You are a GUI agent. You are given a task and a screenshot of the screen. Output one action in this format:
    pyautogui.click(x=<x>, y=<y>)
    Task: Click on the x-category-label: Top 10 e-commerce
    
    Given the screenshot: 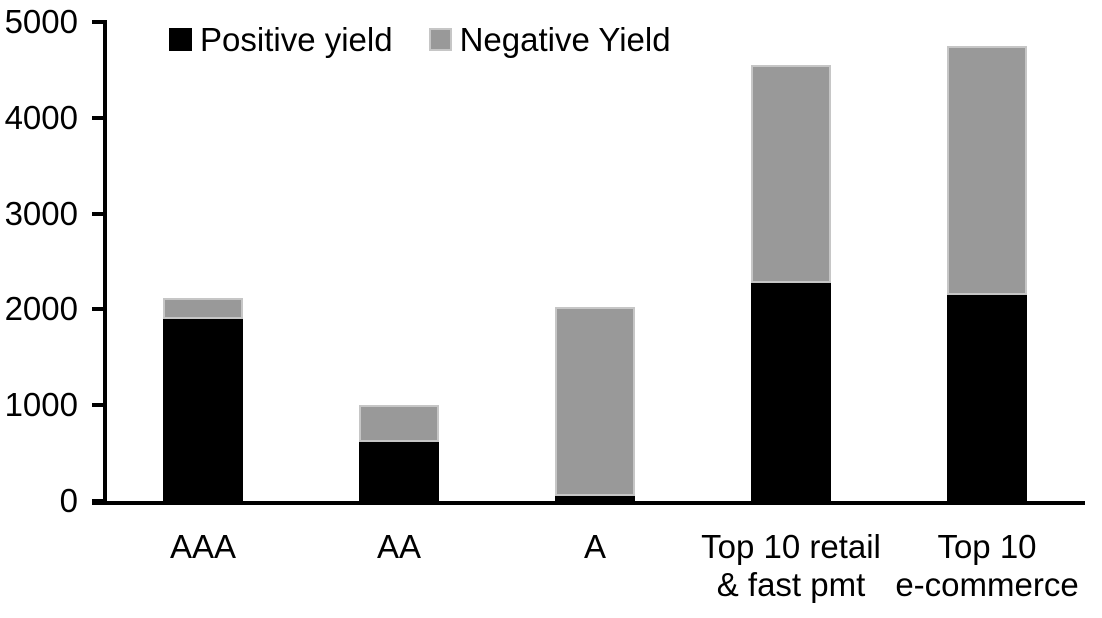 What is the action you would take?
    pyautogui.click(x=987, y=565)
    